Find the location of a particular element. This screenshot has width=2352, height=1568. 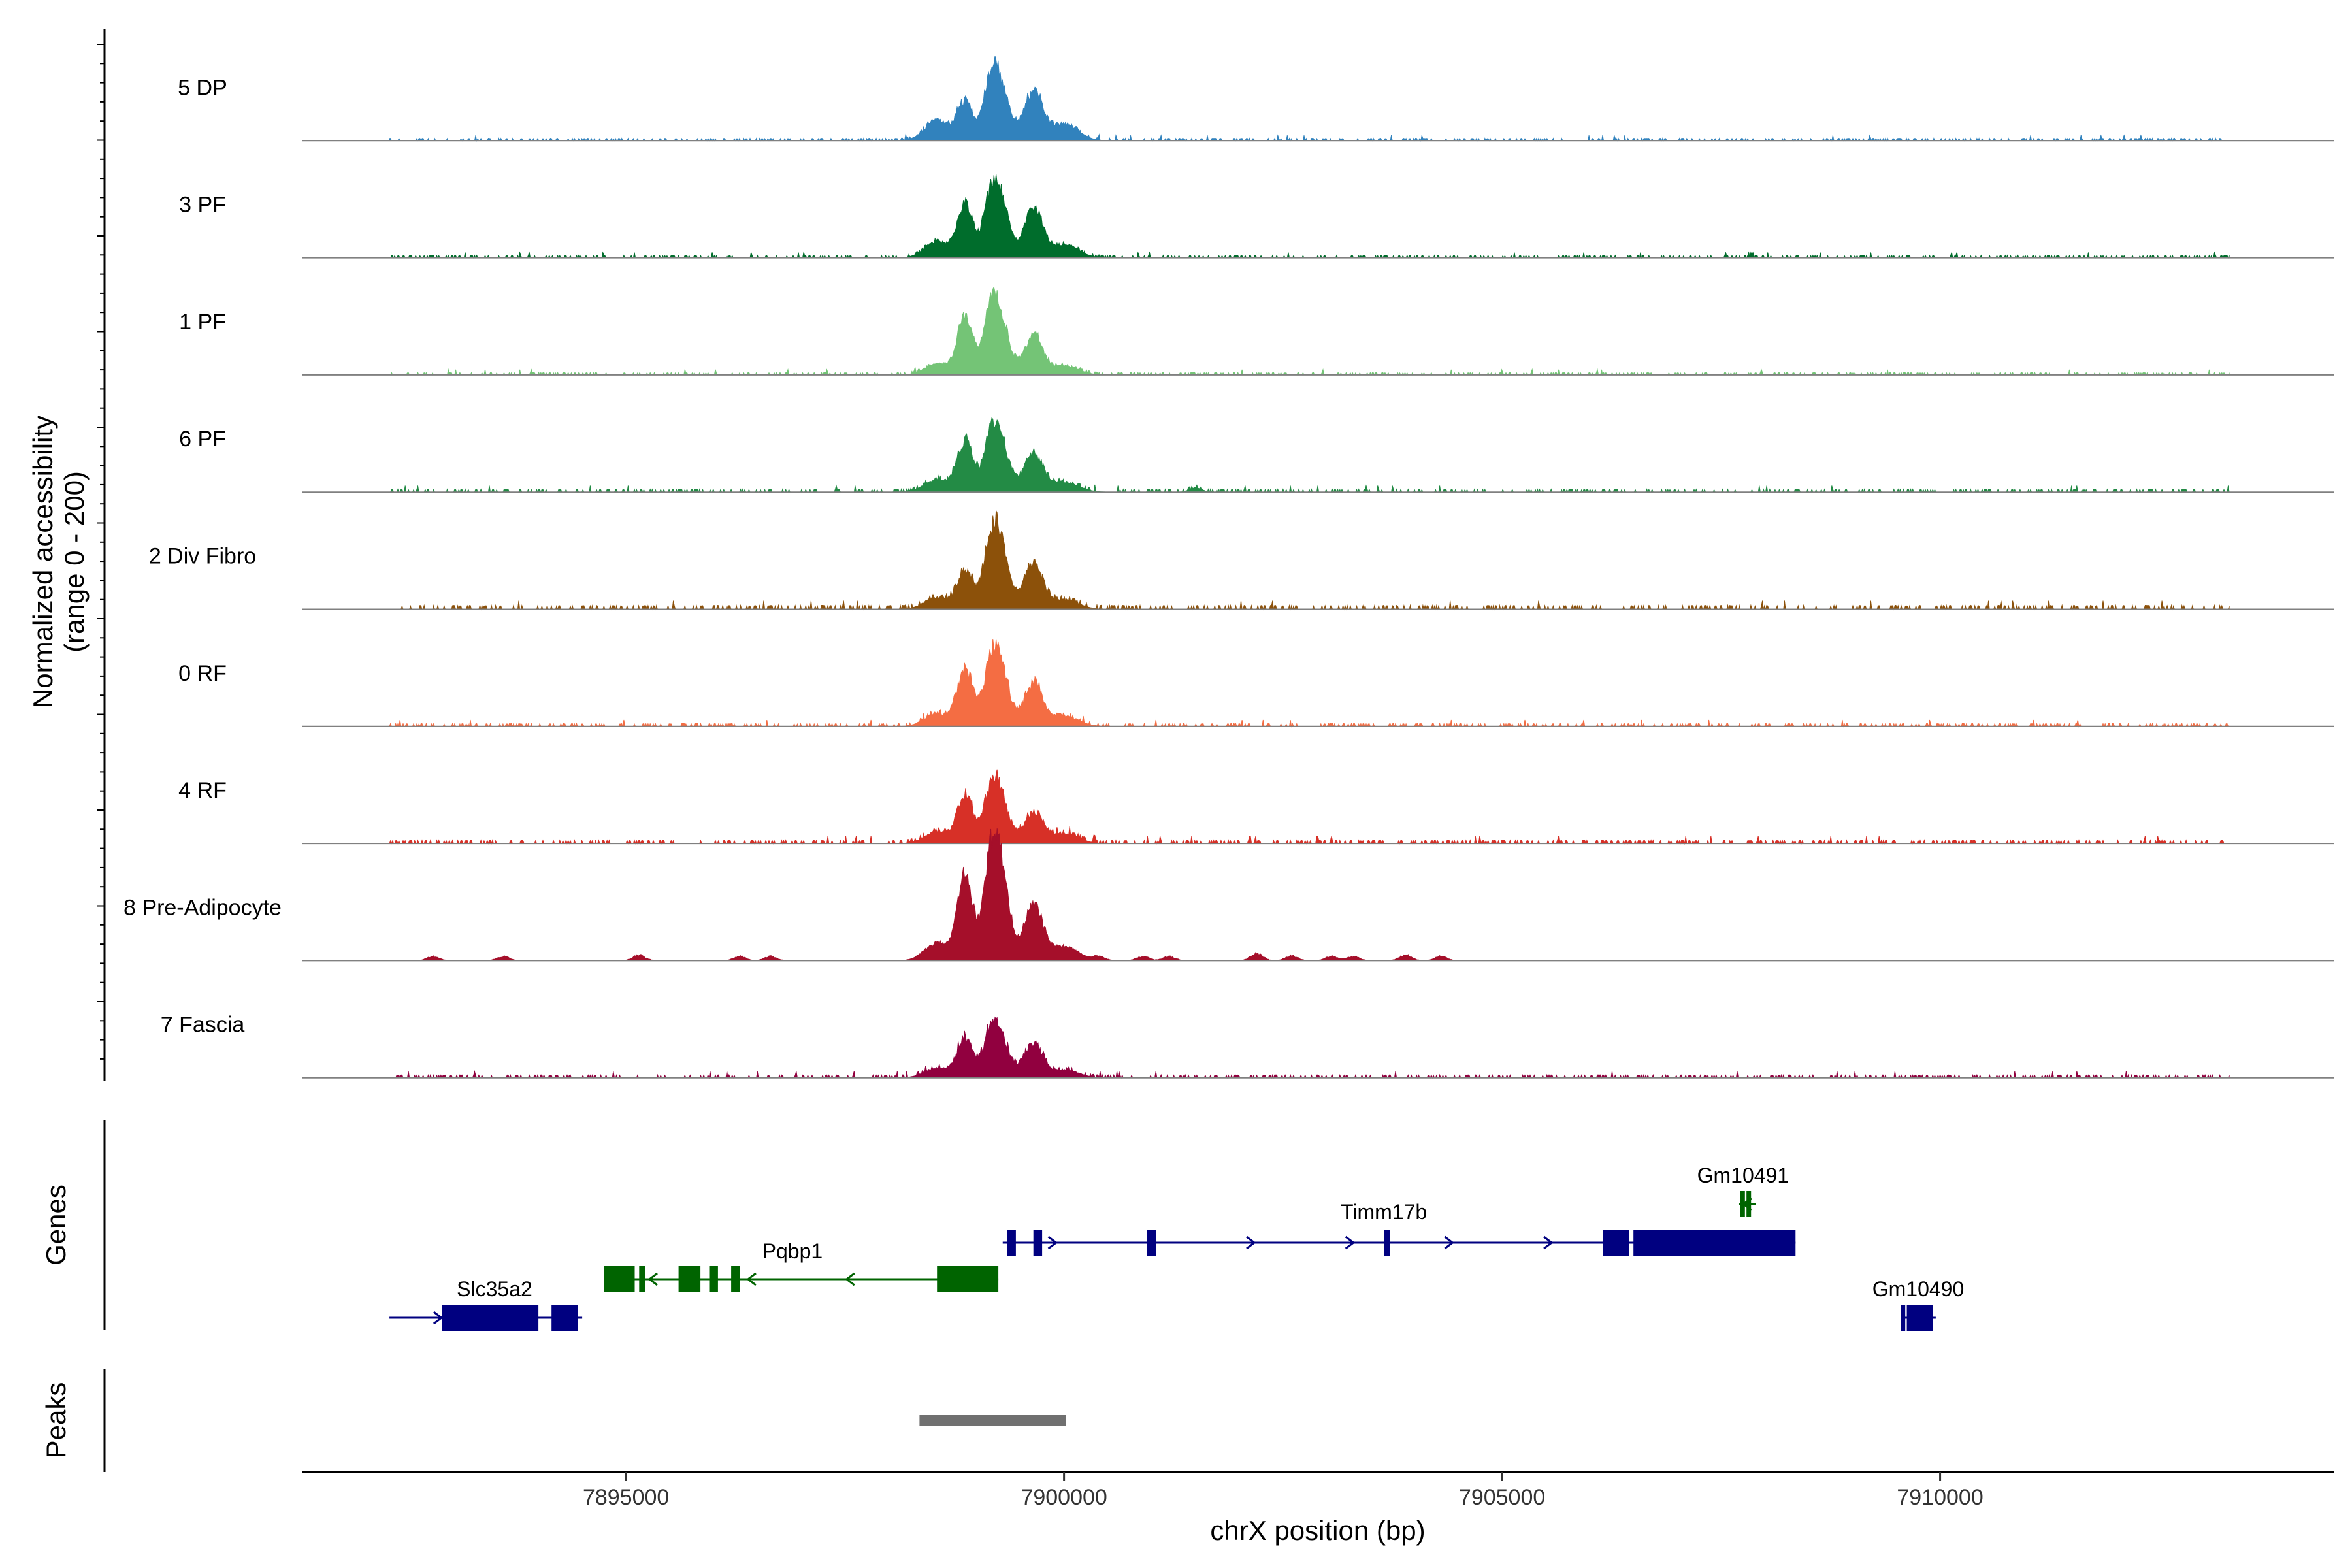

track-1-pf: 1 PF is located at coordinates (1256, 331).